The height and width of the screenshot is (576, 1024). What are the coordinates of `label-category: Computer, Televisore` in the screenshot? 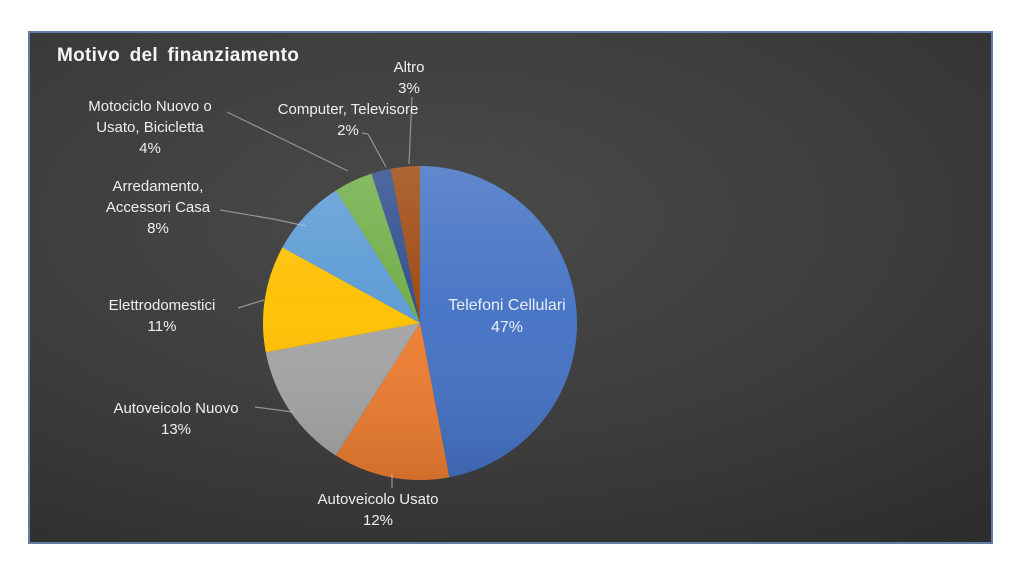 It's located at (348, 109).